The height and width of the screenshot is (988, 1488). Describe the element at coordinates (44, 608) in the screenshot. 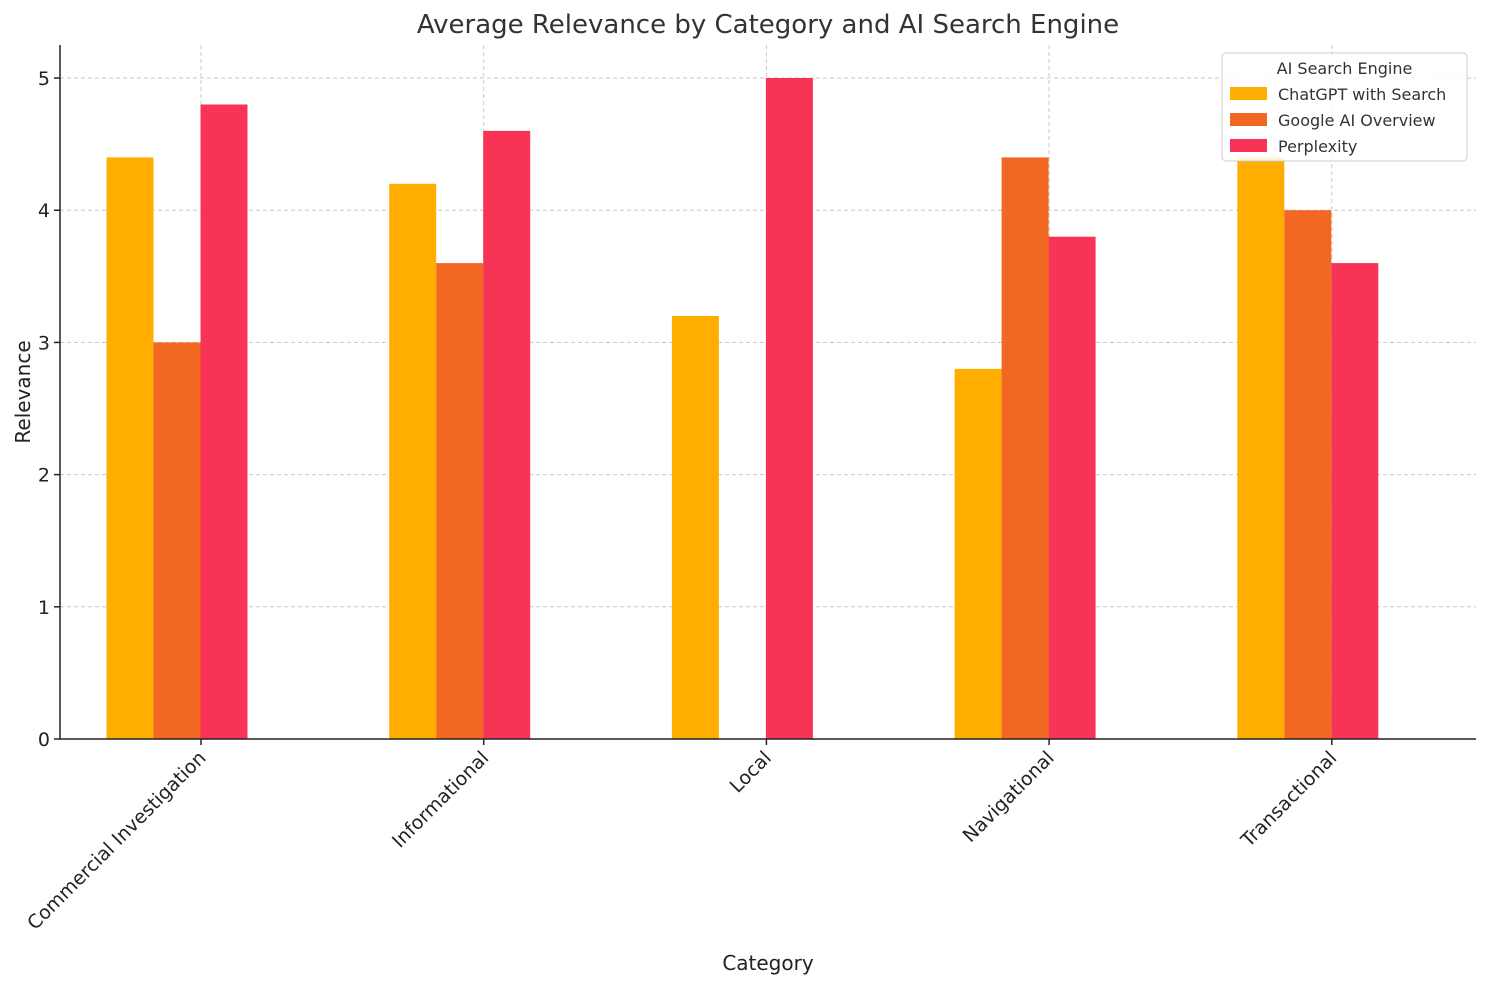

I see `y-tick-label: 1` at that location.